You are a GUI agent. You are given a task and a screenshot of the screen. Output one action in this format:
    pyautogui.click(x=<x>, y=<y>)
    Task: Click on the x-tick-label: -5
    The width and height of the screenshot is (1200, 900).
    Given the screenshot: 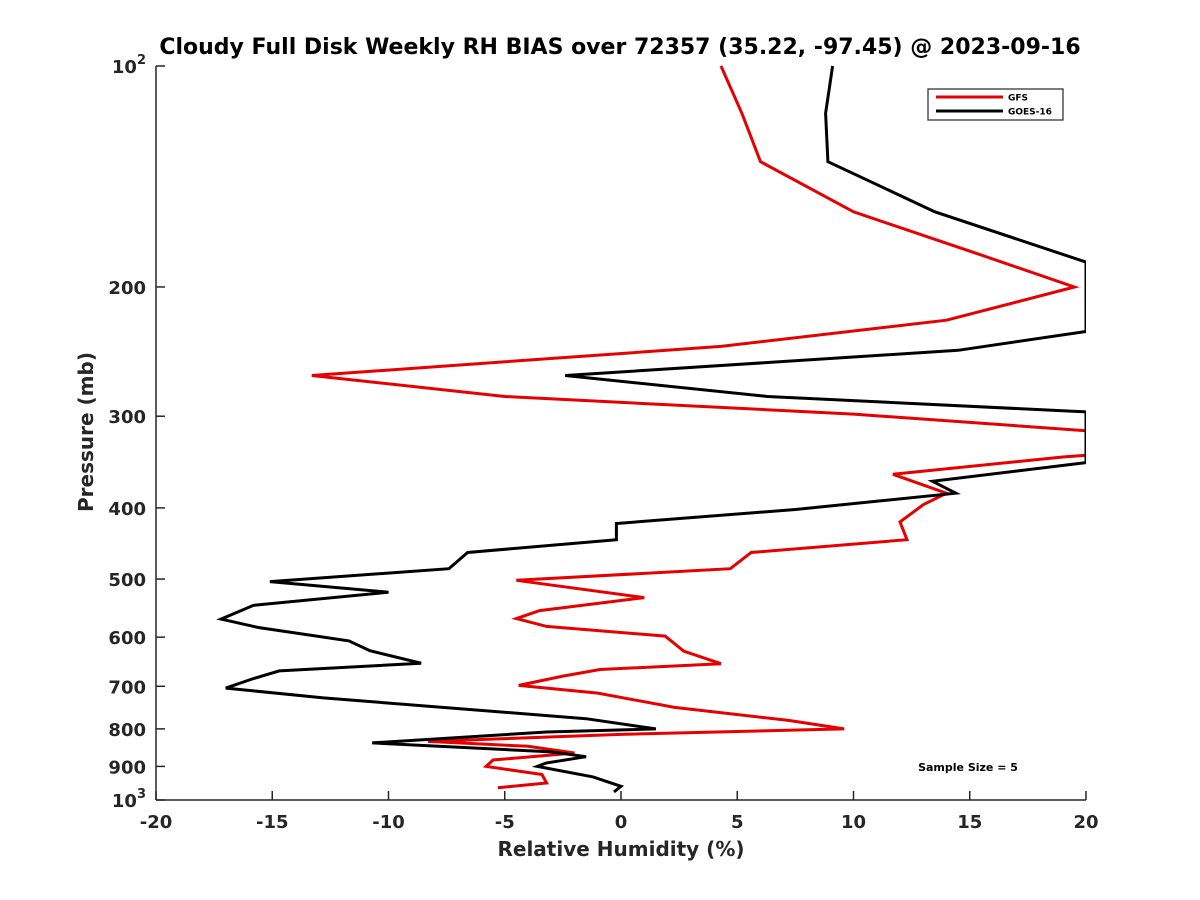 What is the action you would take?
    pyautogui.click(x=505, y=822)
    